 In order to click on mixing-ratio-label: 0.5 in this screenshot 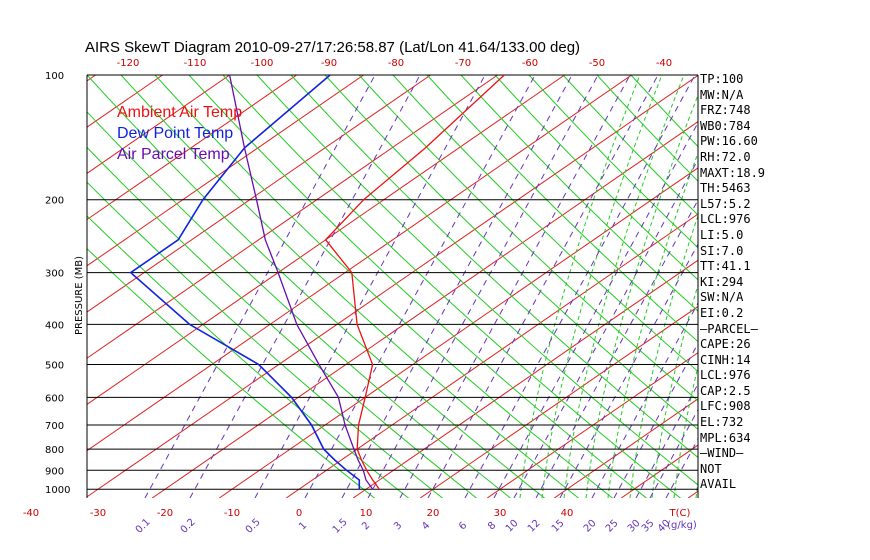, I will do `click(253, 526)`.